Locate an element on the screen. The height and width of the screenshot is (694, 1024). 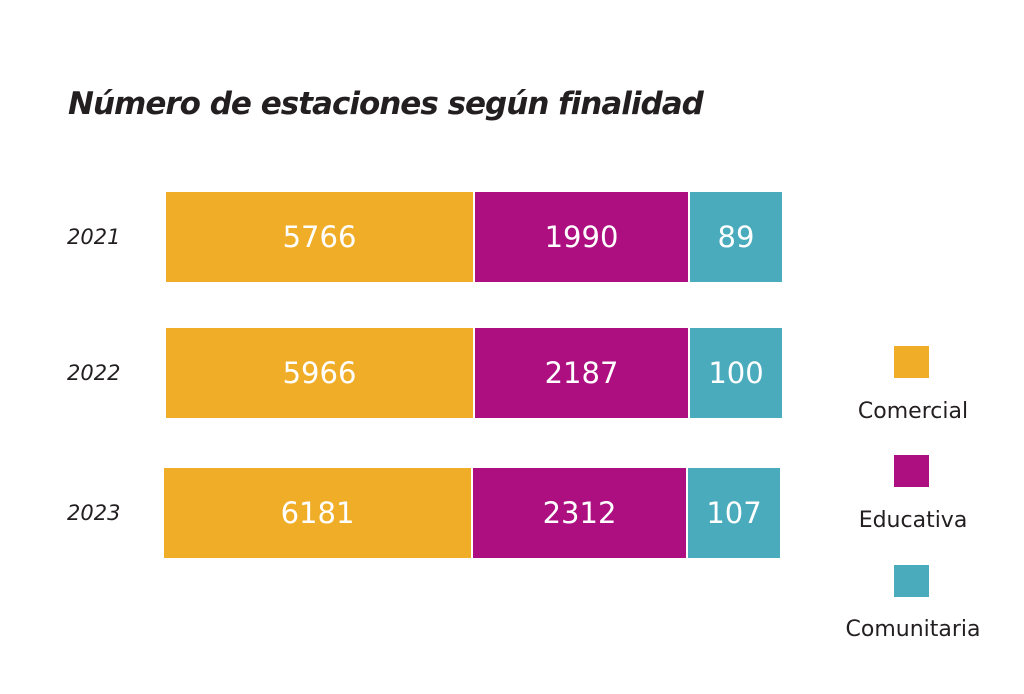
data-label: 100 is located at coordinates (736, 373).